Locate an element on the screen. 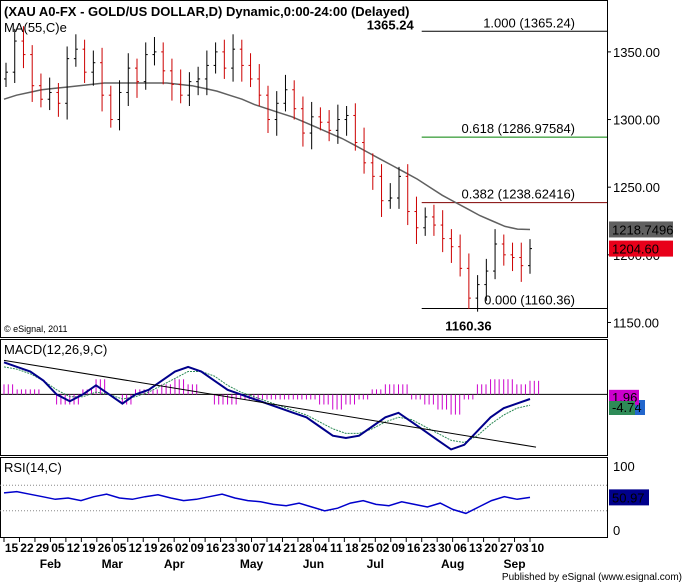 The width and height of the screenshot is (686, 584). rsi-value-label: 50.97 is located at coordinates (628, 497).